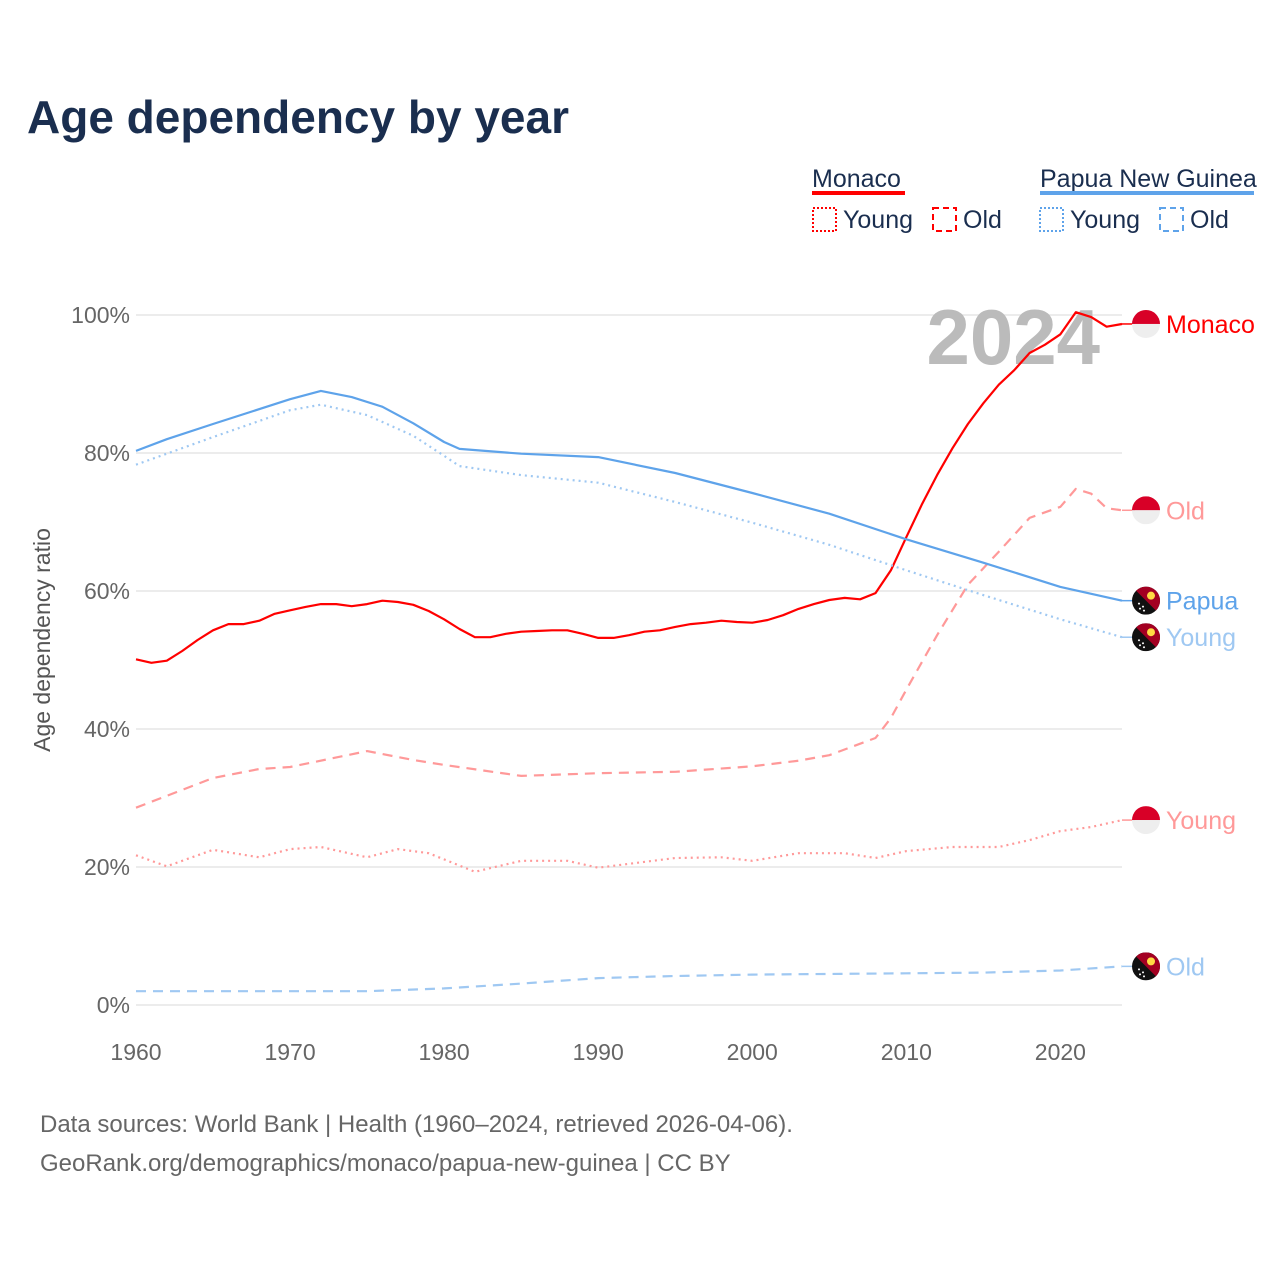  I want to click on x-tick-label: 2020, so click(1060, 1052).